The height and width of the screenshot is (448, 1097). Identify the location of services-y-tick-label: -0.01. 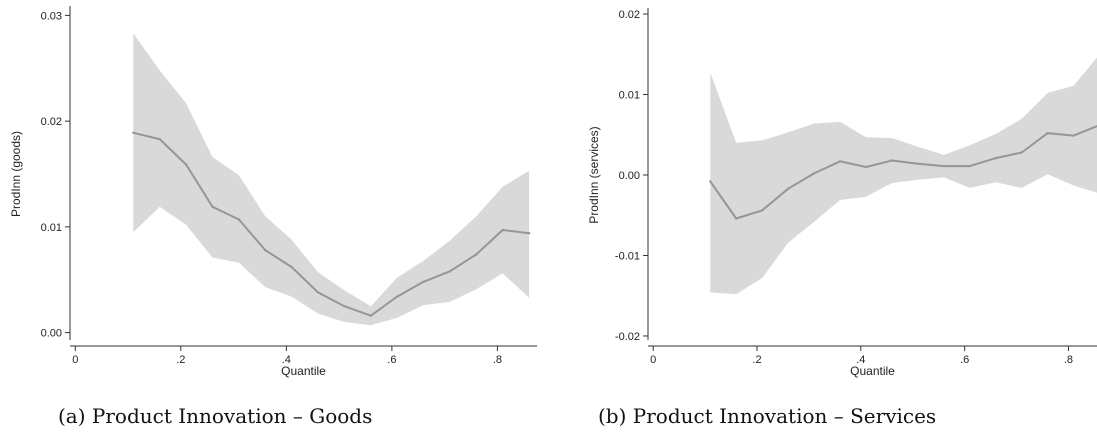
(627, 256).